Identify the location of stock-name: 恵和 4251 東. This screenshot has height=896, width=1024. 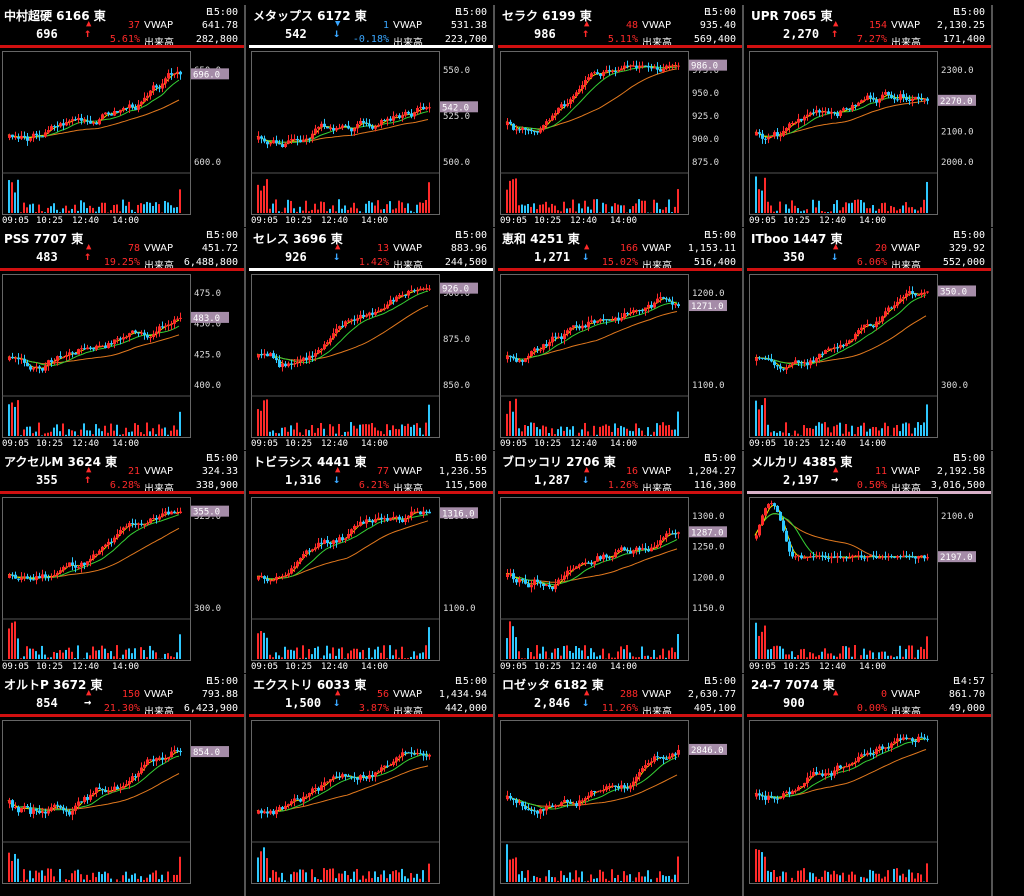
(541, 238).